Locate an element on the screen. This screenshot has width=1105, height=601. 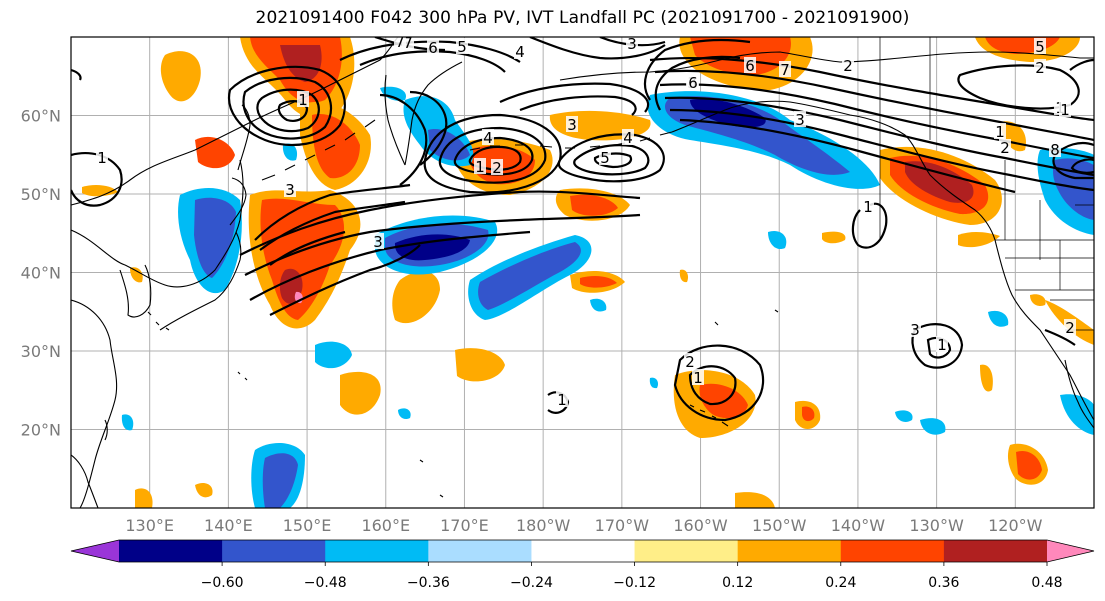
colorbar-outline is located at coordinates (582, 551).